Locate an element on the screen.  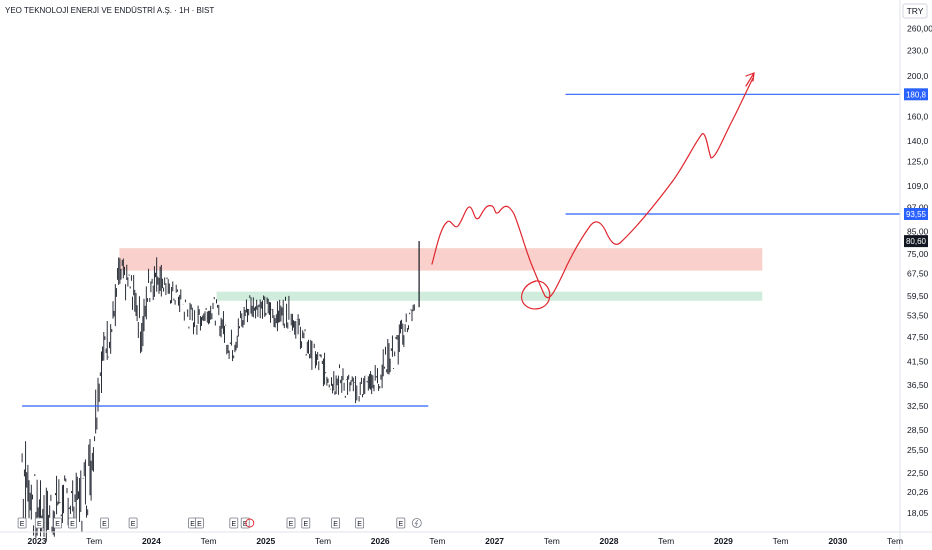
y-tick-label: 230,0 is located at coordinates (918, 51).